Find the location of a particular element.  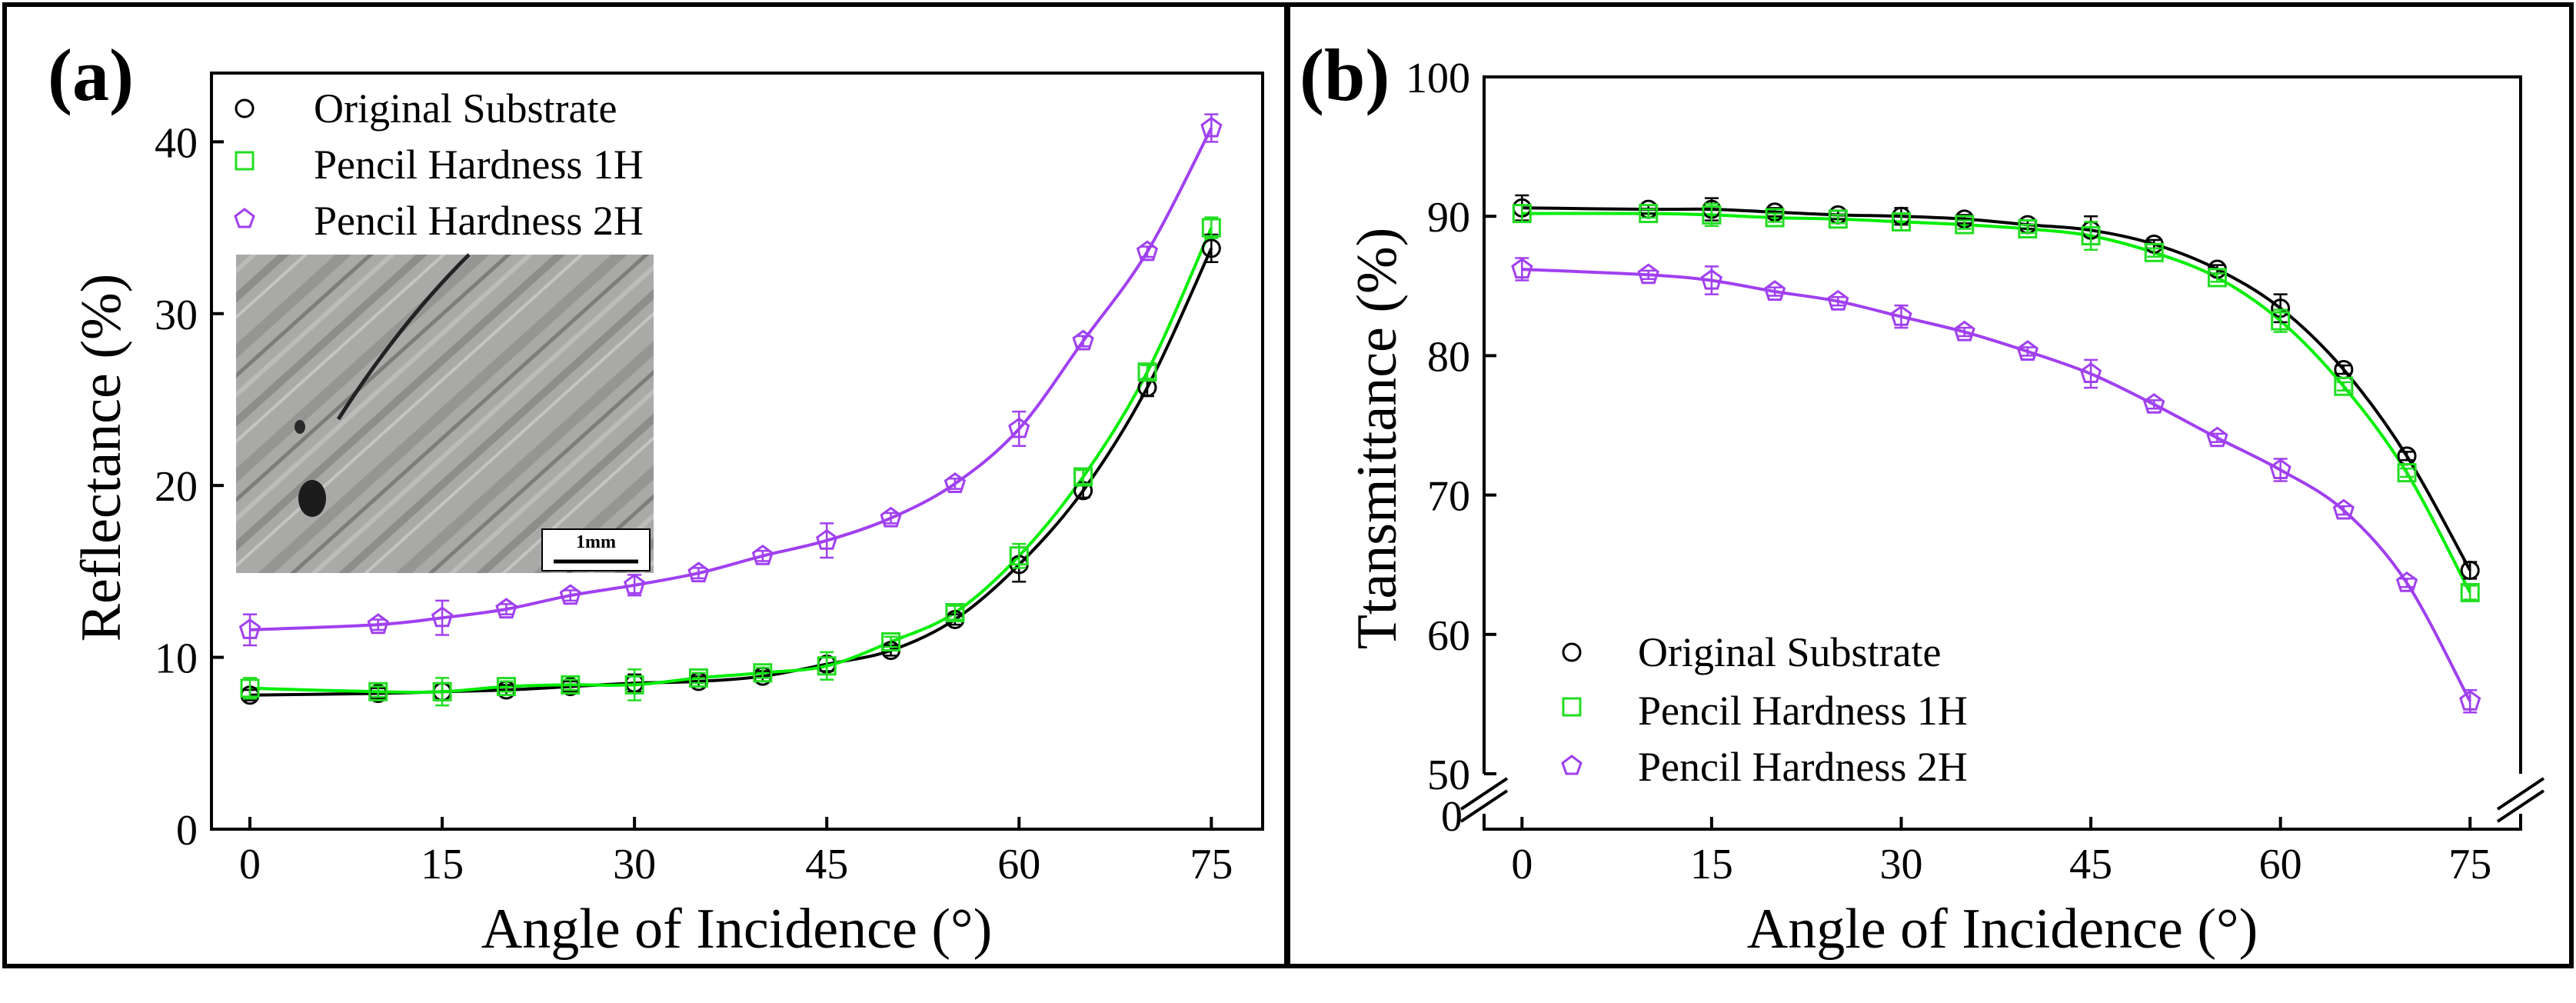

inset-image is located at coordinates (445, 414).